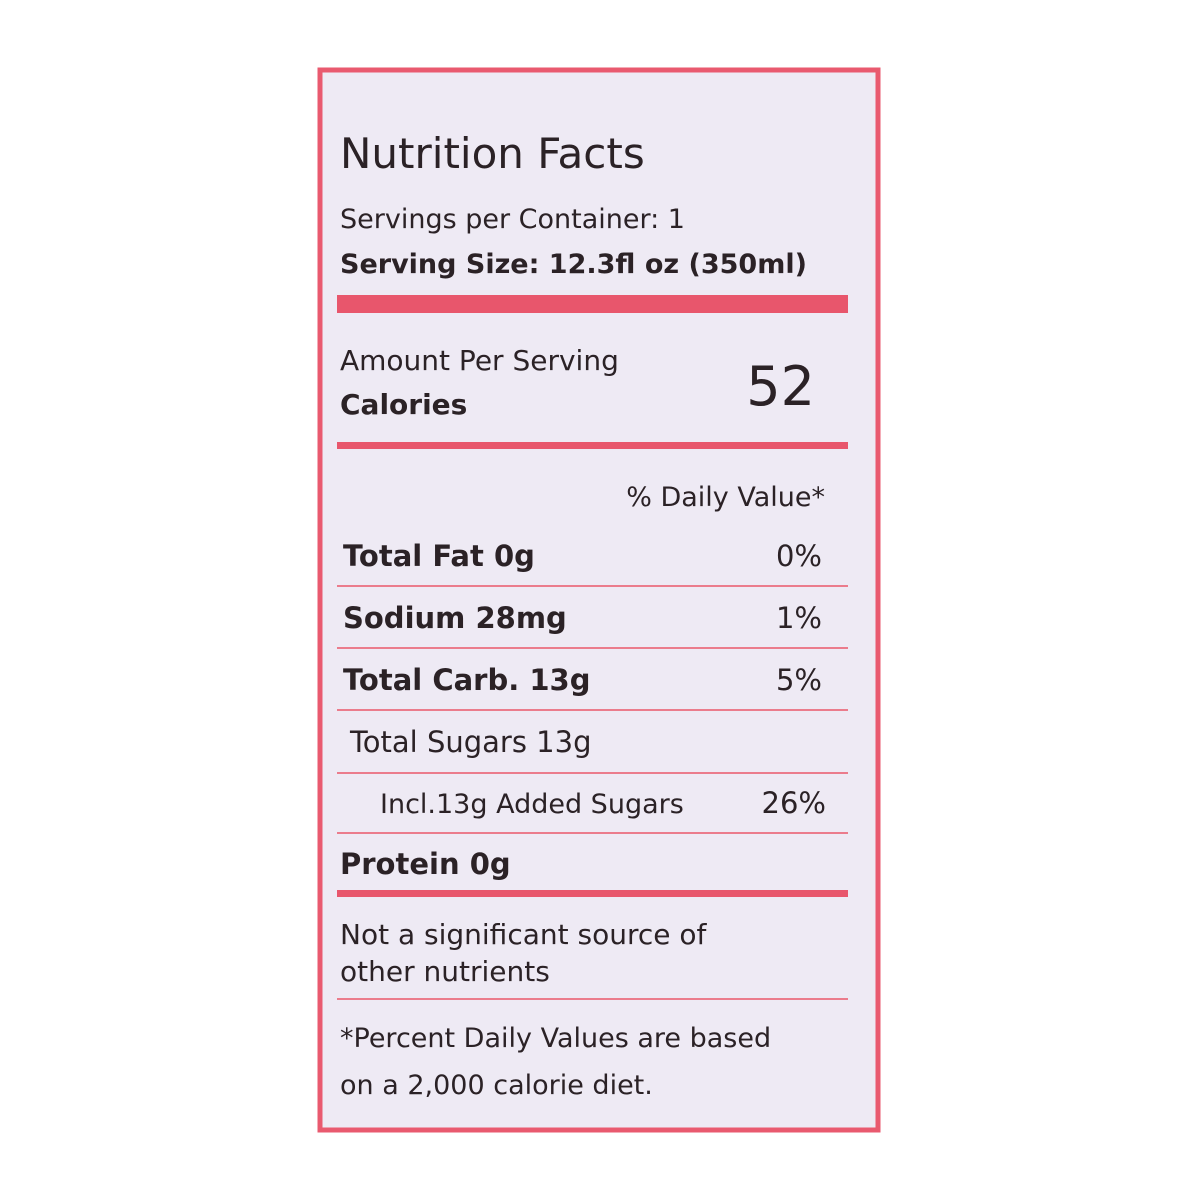 The width and height of the screenshot is (1200, 1200). What do you see at coordinates (496, 1085) in the screenshot?
I see `footnote: on a 2,000 calorie diet.` at bounding box center [496, 1085].